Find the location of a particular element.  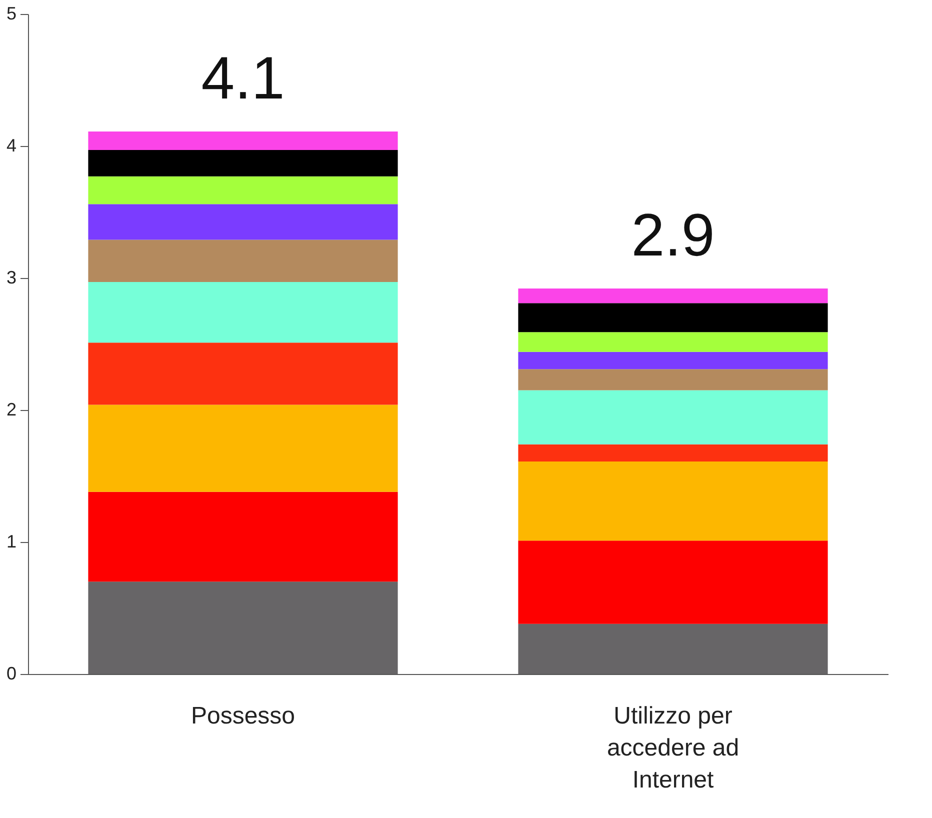

y-tick-label: 4 is located at coordinates (11, 146).